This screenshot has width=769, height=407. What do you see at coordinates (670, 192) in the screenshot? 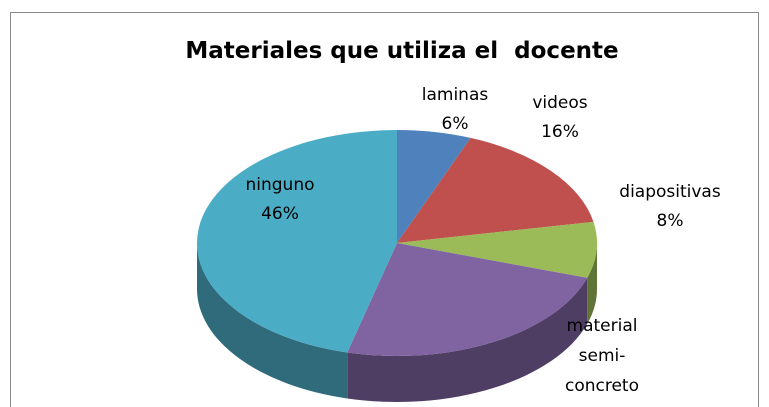
I see `category-label: diapositivas` at bounding box center [670, 192].